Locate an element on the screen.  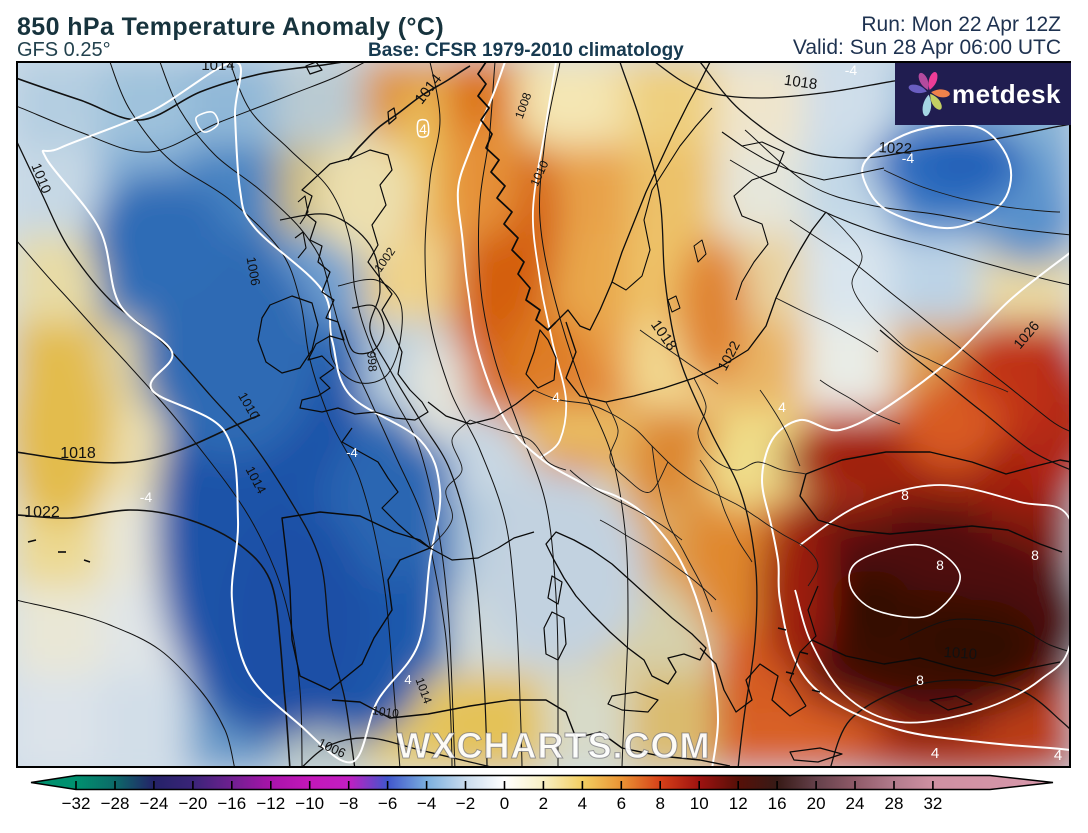
svg-text: 32 is located at coordinates (932, 803).